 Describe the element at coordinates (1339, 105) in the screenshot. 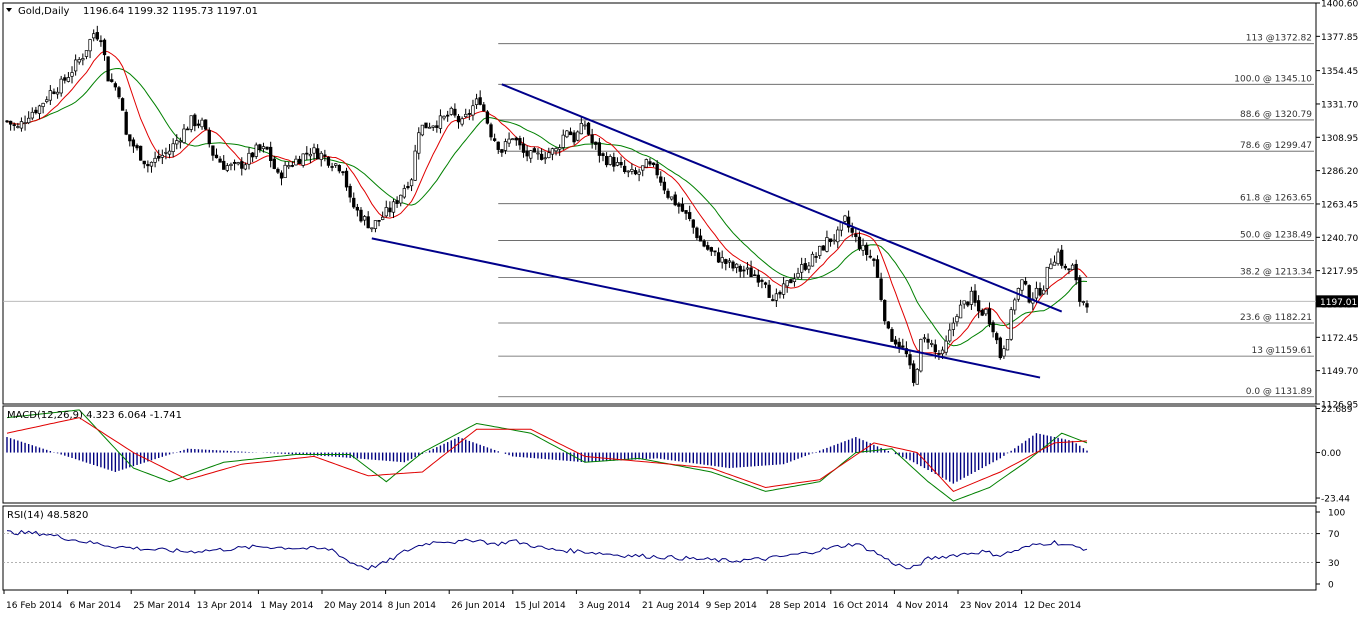

I see `price-tick-label: 1331.70` at that location.